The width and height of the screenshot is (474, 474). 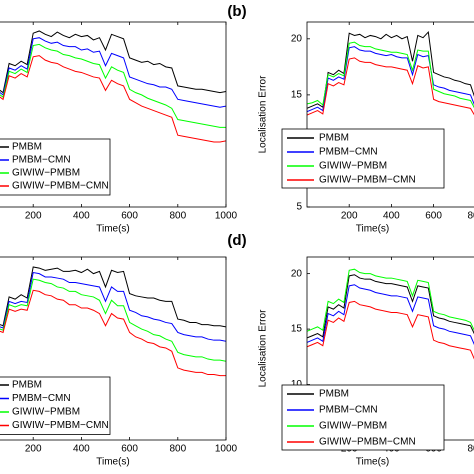 I want to click on panel-title: (d), so click(x=236, y=240).